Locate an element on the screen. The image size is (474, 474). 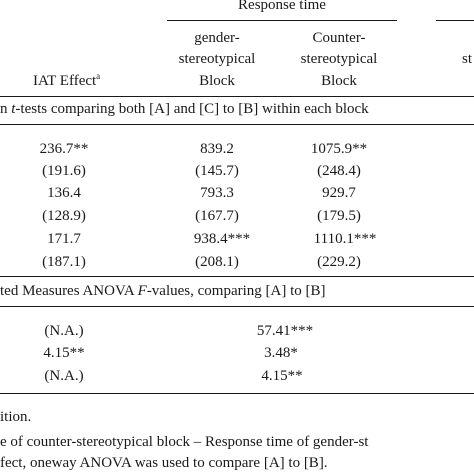
section1-rule is located at coordinates (237, 124).